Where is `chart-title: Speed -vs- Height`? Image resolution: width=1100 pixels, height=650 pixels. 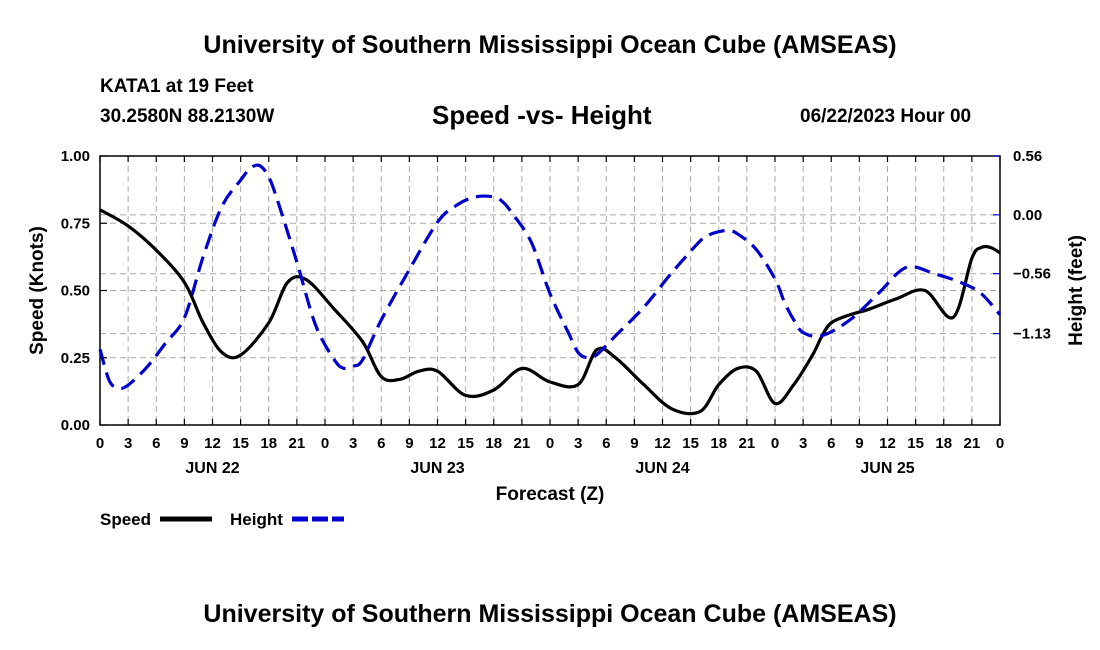
chart-title: Speed -vs- Height is located at coordinates (542, 115).